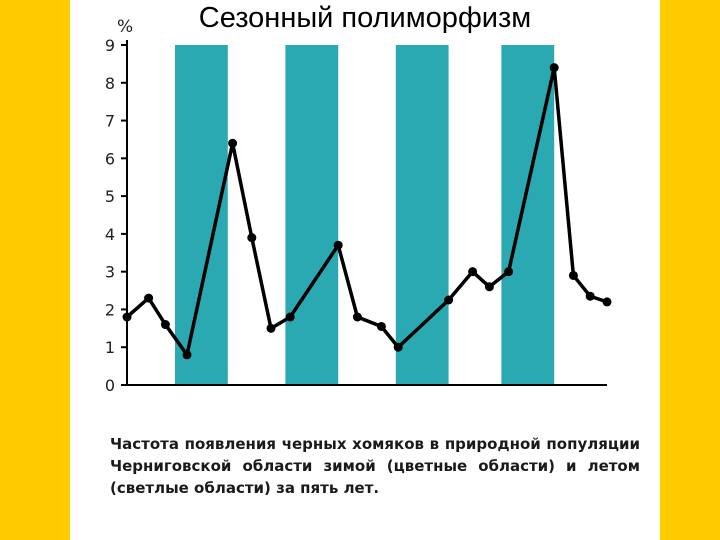 The image size is (720, 540). I want to click on y-tick-label-0: 0, so click(110, 385).